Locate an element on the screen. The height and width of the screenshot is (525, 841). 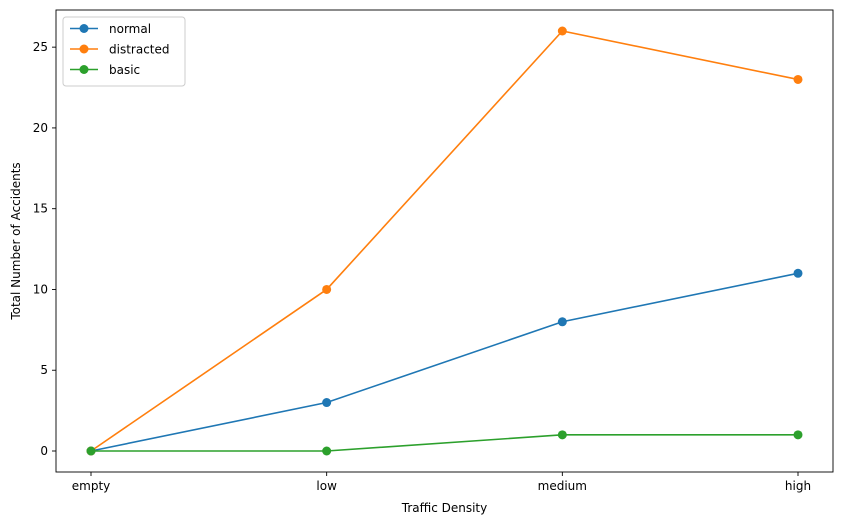
x-tick-label: medium is located at coordinates (562, 486).